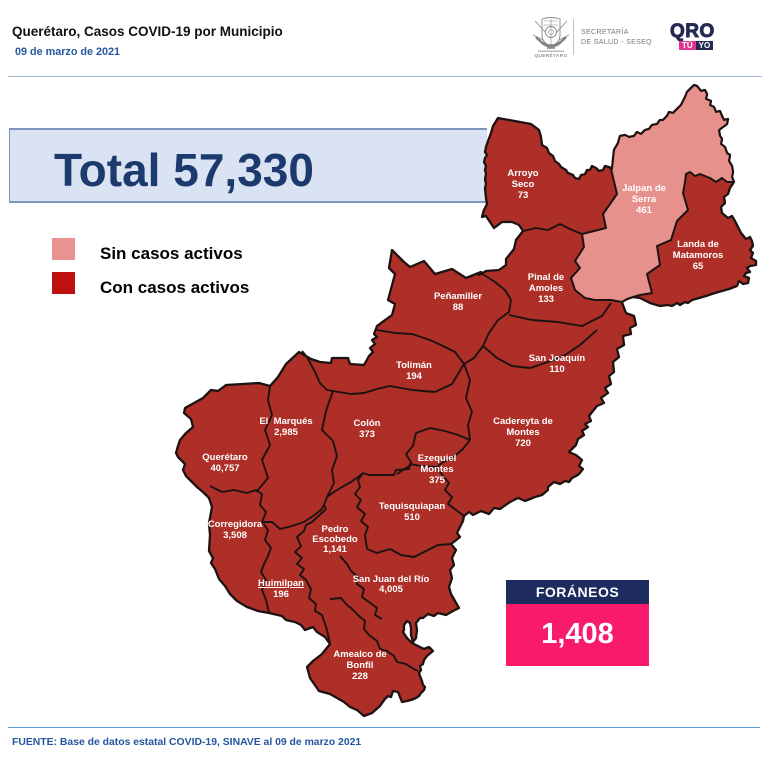 This screenshot has height=768, width=768. Describe the element at coordinates (551, 55) in the screenshot. I see `svg-text: QUERÉTARO` at that location.